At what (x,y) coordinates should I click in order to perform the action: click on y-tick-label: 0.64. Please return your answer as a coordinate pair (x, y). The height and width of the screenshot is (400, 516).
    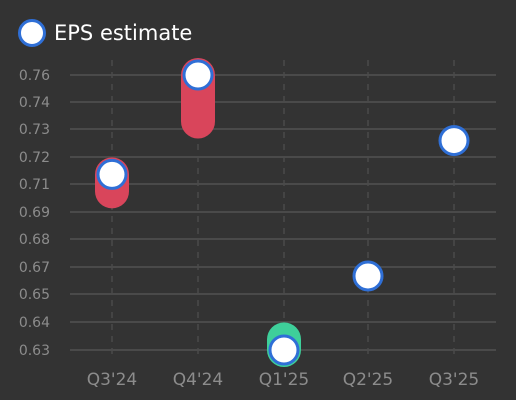
    Looking at the image, I should click on (34, 323).